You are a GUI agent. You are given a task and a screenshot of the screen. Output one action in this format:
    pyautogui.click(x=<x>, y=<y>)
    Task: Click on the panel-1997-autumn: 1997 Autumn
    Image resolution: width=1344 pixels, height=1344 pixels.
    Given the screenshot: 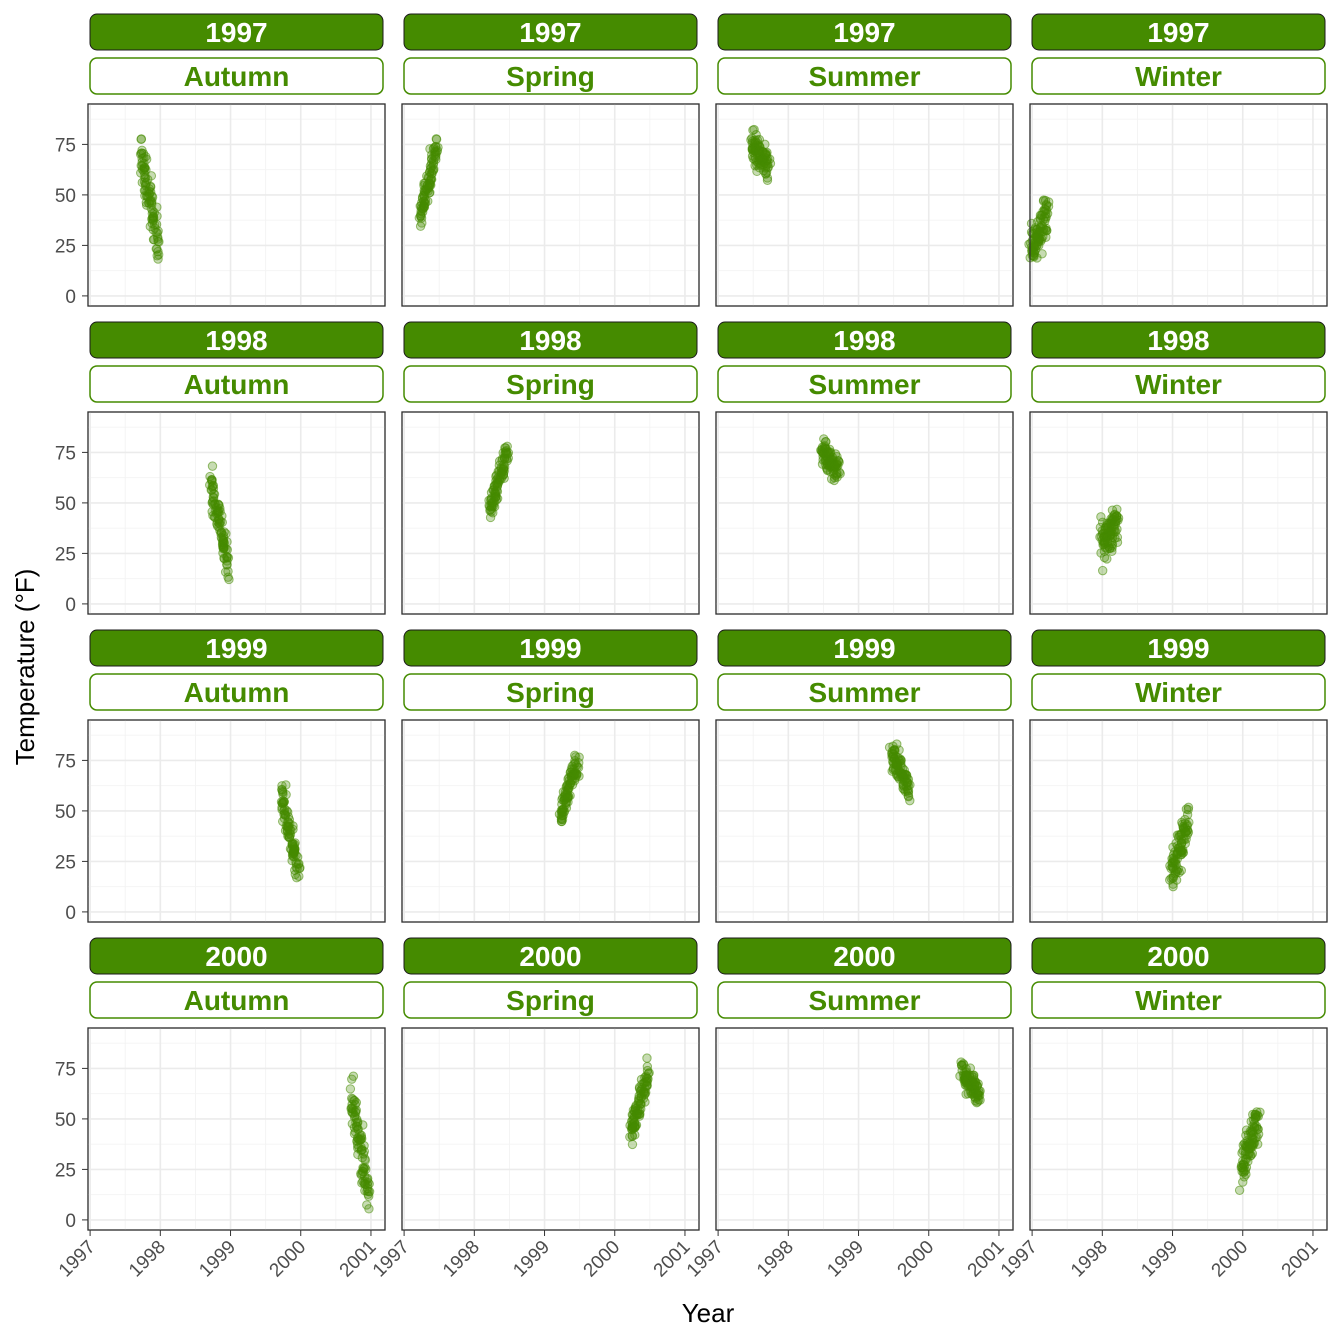 What is the action you would take?
    pyautogui.click(x=236, y=160)
    